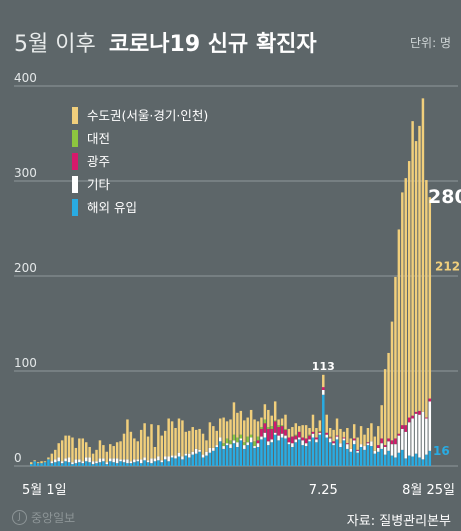 The height and width of the screenshot is (531, 461). I want to click on legend-label: 대전, so click(99, 138).